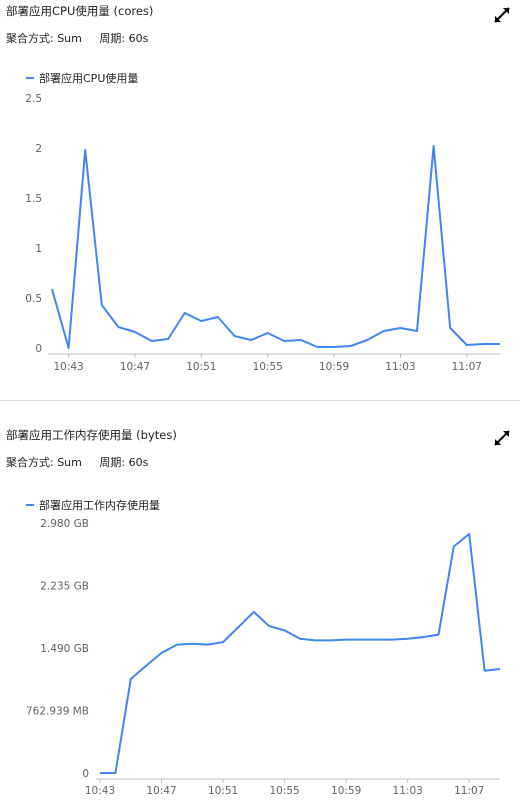  What do you see at coordinates (33, 99) in the screenshot?
I see `y-tick-label: 2.5` at bounding box center [33, 99].